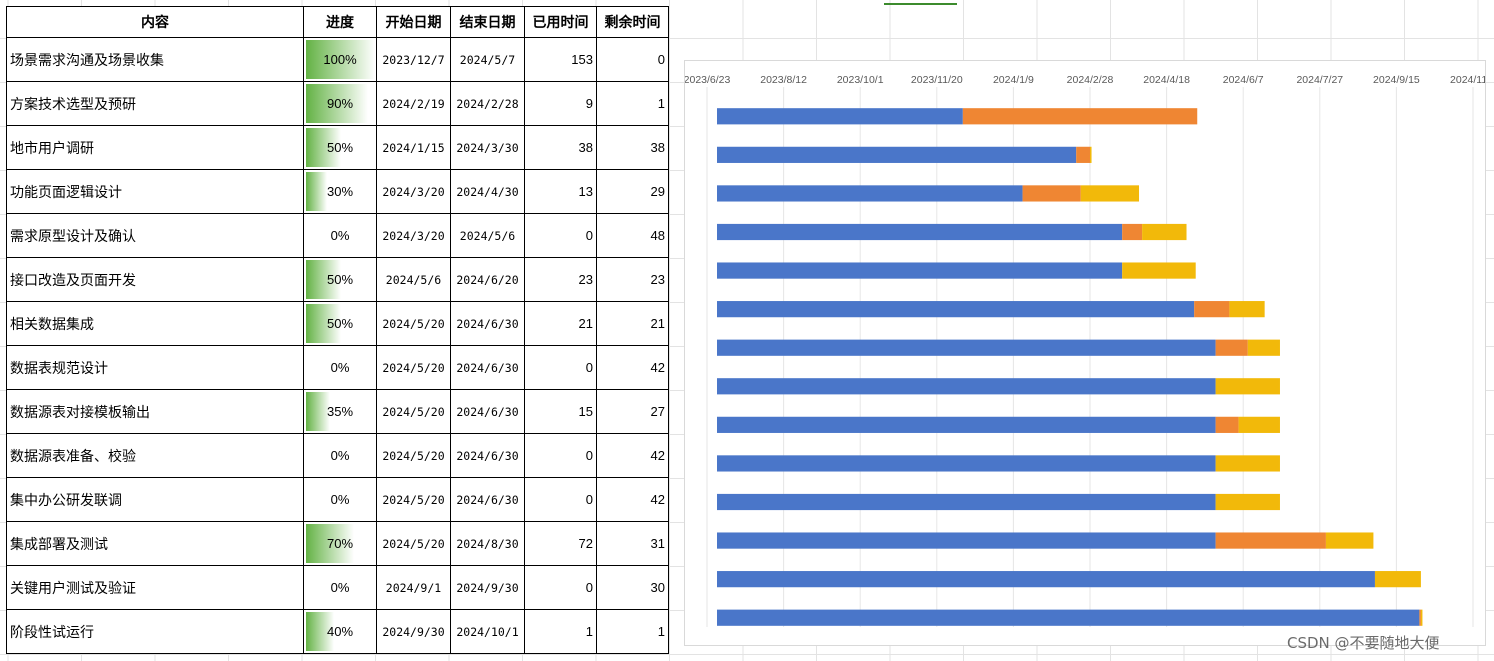  Describe the element at coordinates (155, 411) in the screenshot. I see `cell-task-name: 数据源表对接模板输出` at that location.